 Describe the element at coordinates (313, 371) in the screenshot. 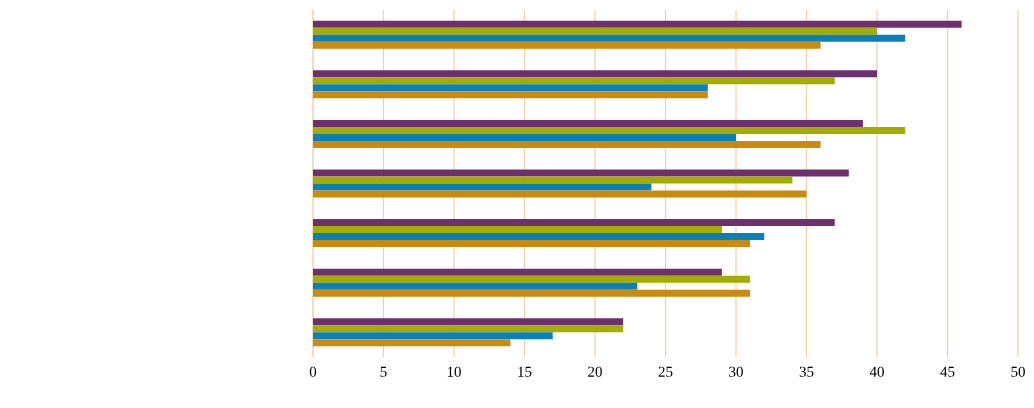

I see `x-tick-label: 0` at that location.